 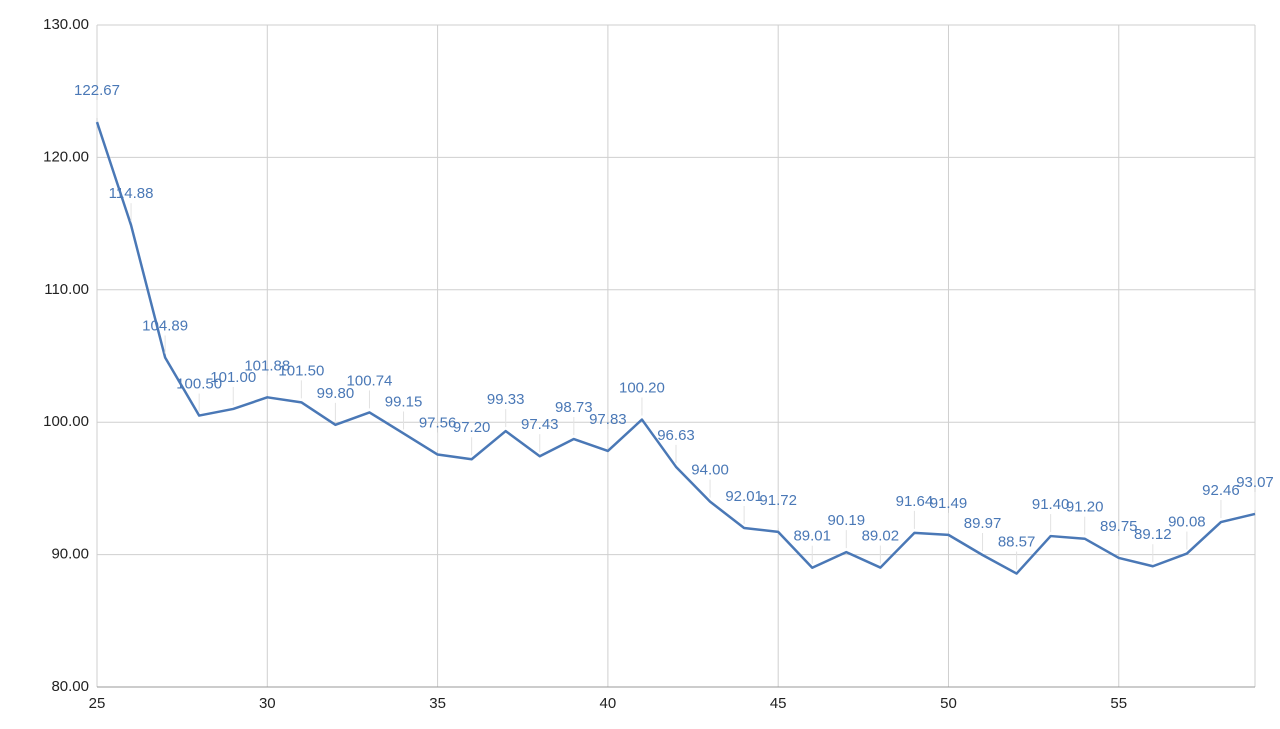 I want to click on data-label: 100.20, so click(x=642, y=388).